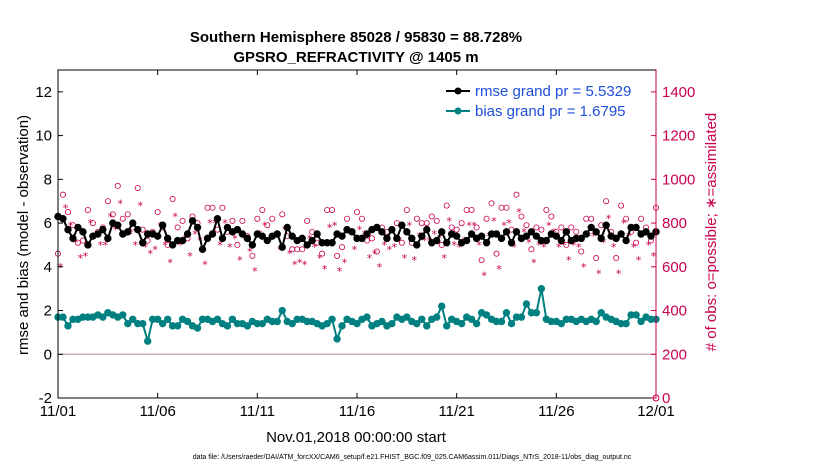 This screenshot has width=830, height=470. Describe the element at coordinates (43, 136) in the screenshot. I see `y-left-tick-label: 10` at that location.